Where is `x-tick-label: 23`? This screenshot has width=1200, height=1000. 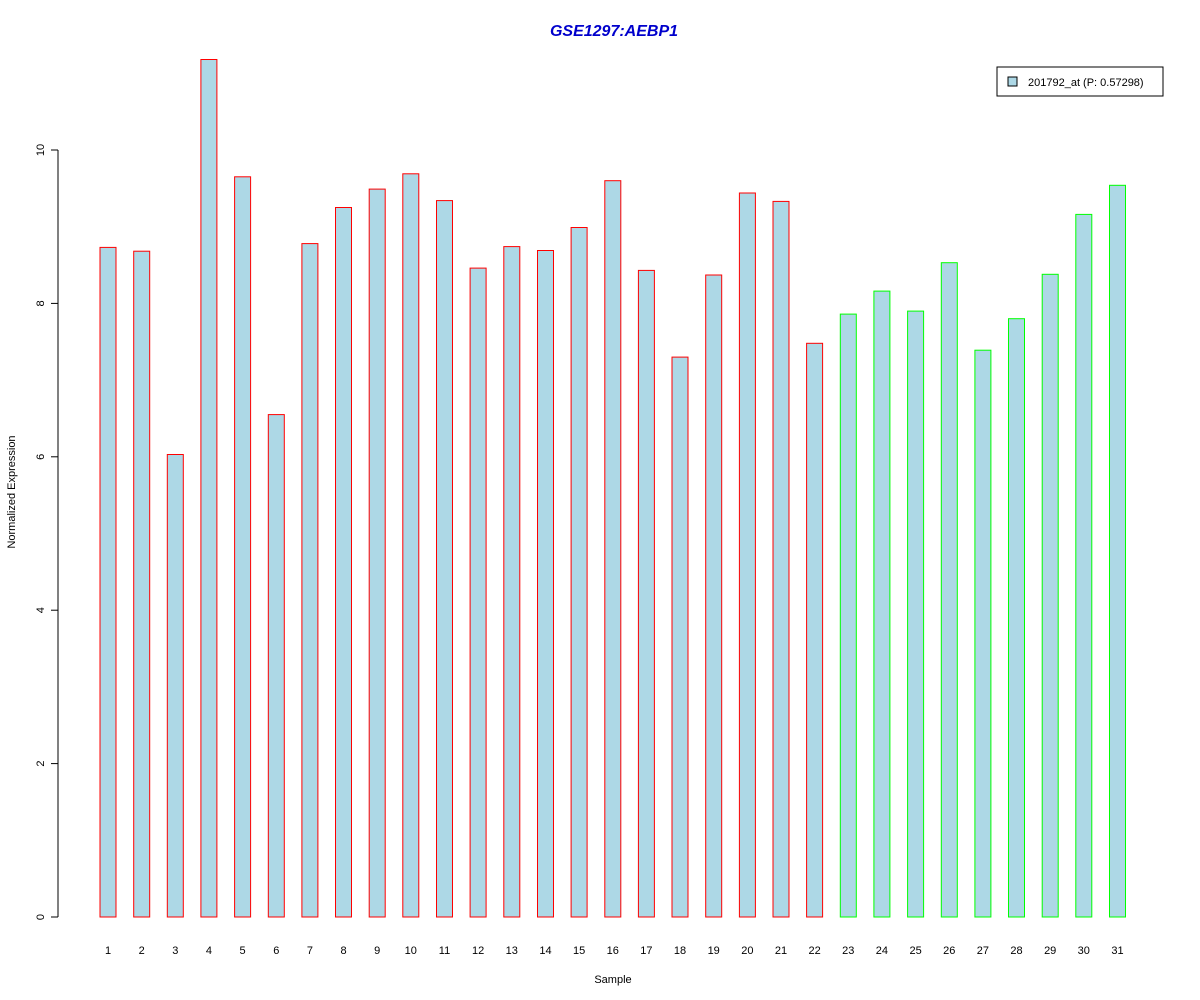 x-tick-label: 23 is located at coordinates (848, 951).